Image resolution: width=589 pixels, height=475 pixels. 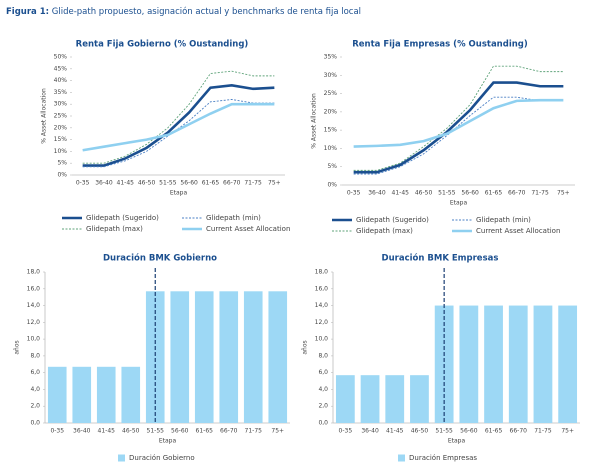 I want to click on figure-label: Figura 1:, so click(x=27, y=12).